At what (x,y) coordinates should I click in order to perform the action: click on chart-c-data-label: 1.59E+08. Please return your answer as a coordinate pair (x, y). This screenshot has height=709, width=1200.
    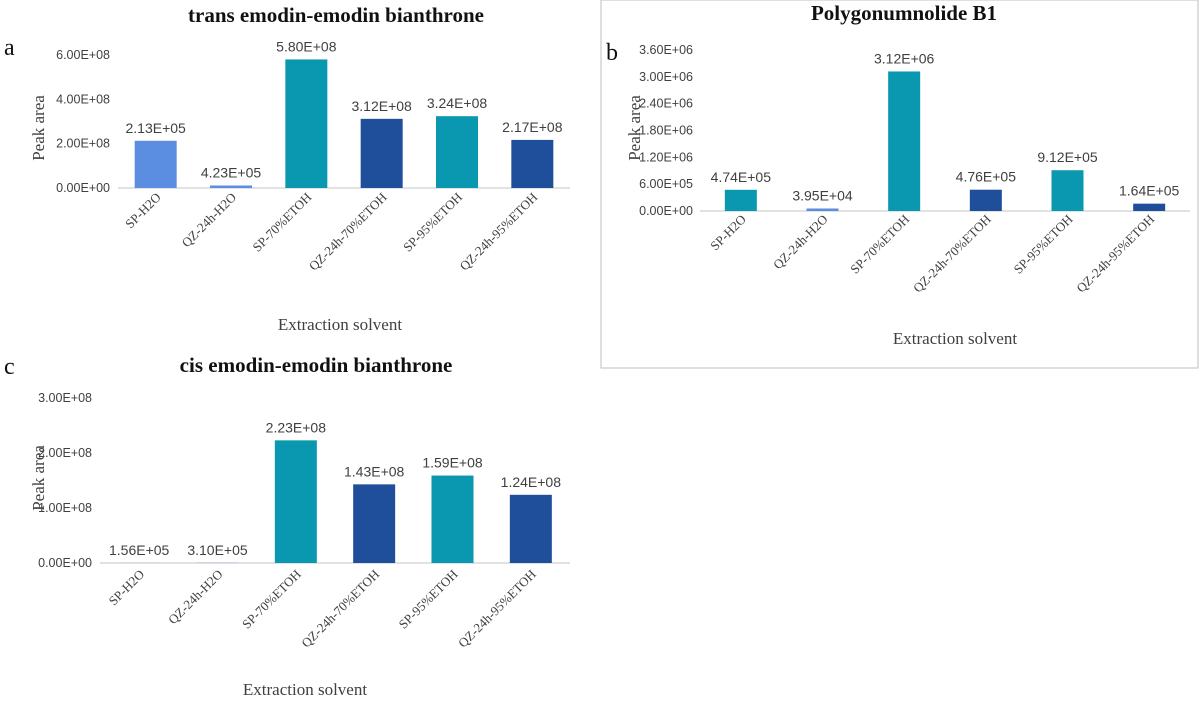
    Looking at the image, I should click on (452, 463).